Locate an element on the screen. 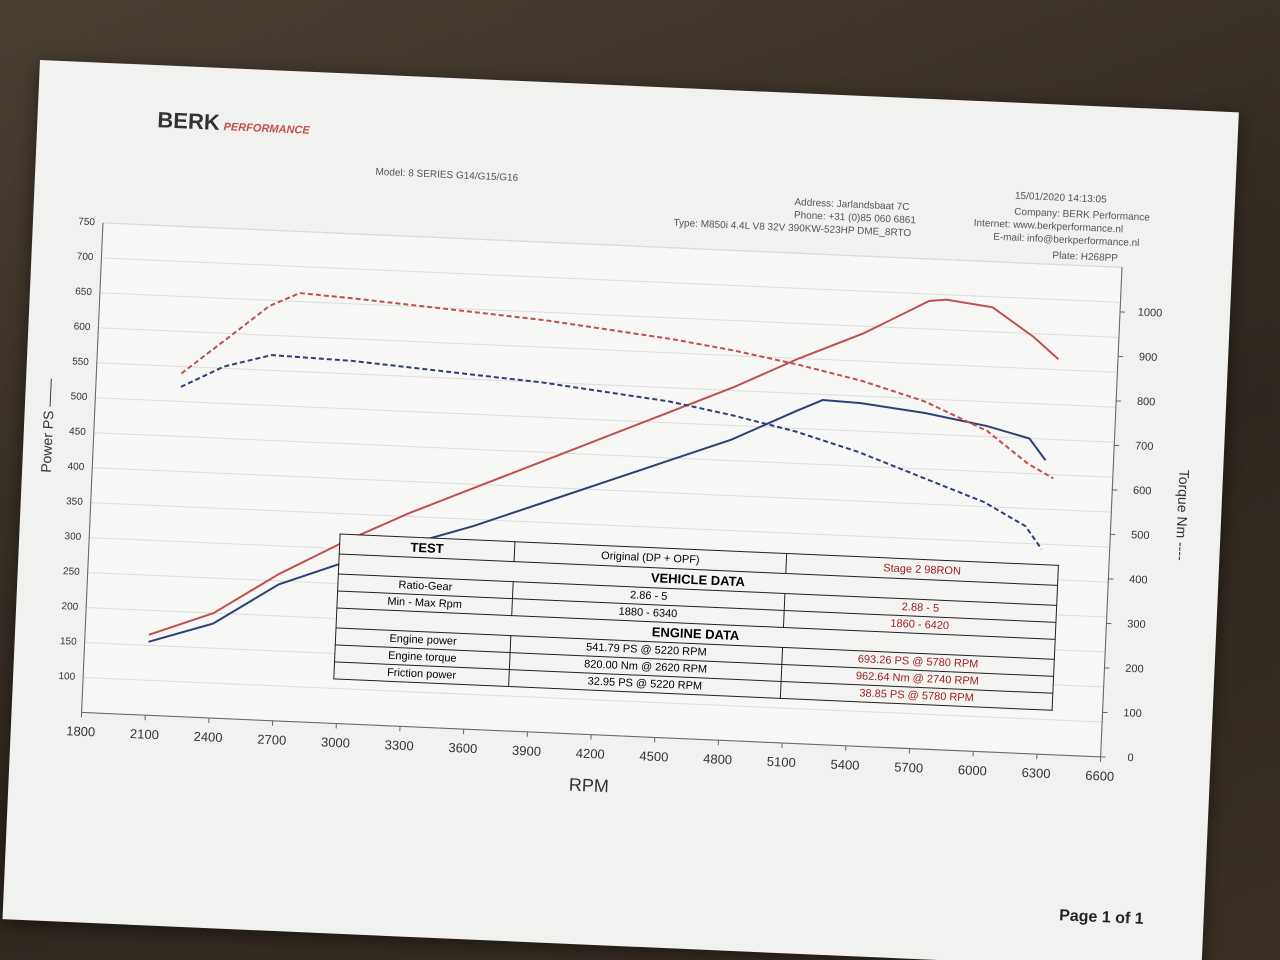  x-tick-label: 3900 is located at coordinates (527, 751).